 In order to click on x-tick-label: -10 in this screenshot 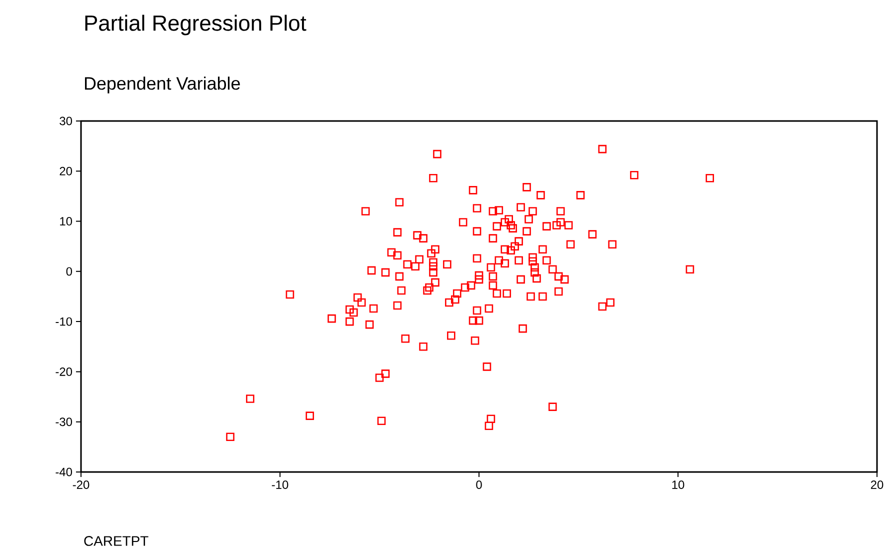, I will do `click(280, 484)`.